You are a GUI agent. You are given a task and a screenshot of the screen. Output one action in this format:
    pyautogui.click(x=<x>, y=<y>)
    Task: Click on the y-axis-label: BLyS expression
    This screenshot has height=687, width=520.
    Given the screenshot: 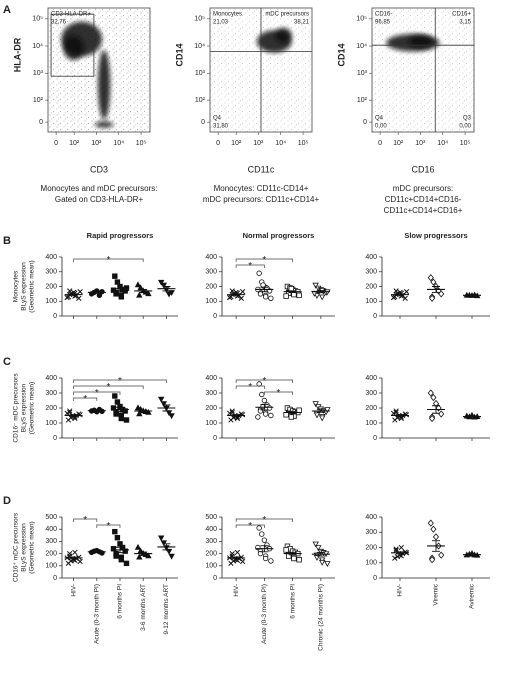 What is the action you would take?
    pyautogui.click(x=24, y=407)
    